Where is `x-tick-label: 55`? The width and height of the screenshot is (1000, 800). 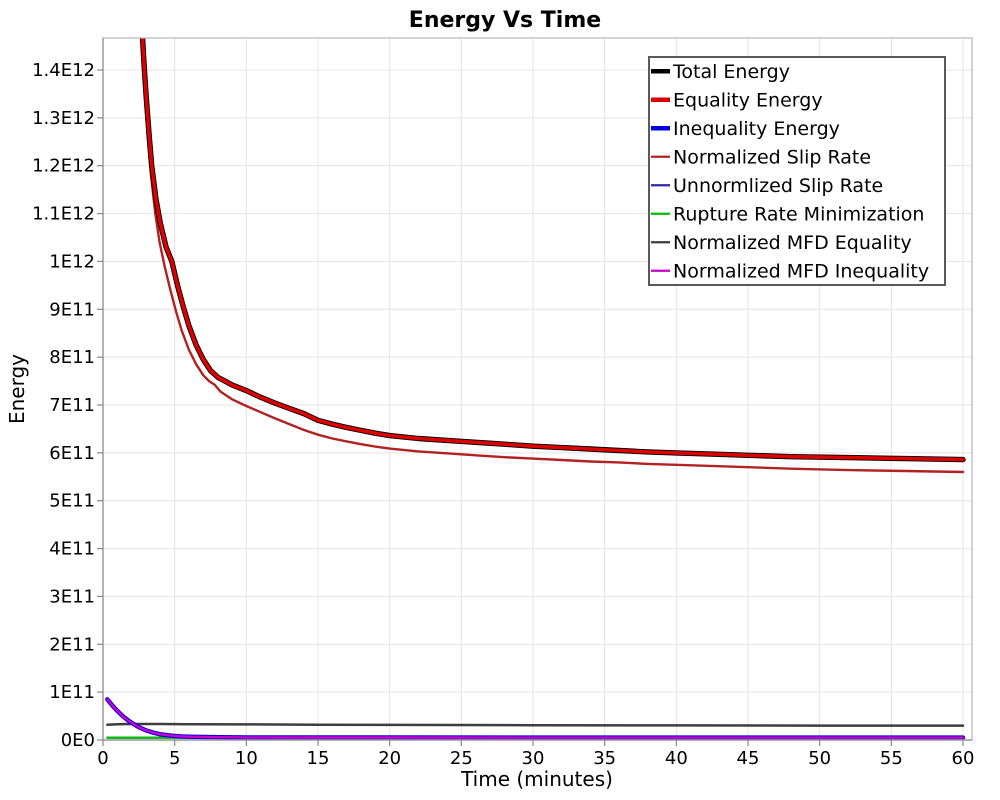 x-tick-label: 55 is located at coordinates (891, 758).